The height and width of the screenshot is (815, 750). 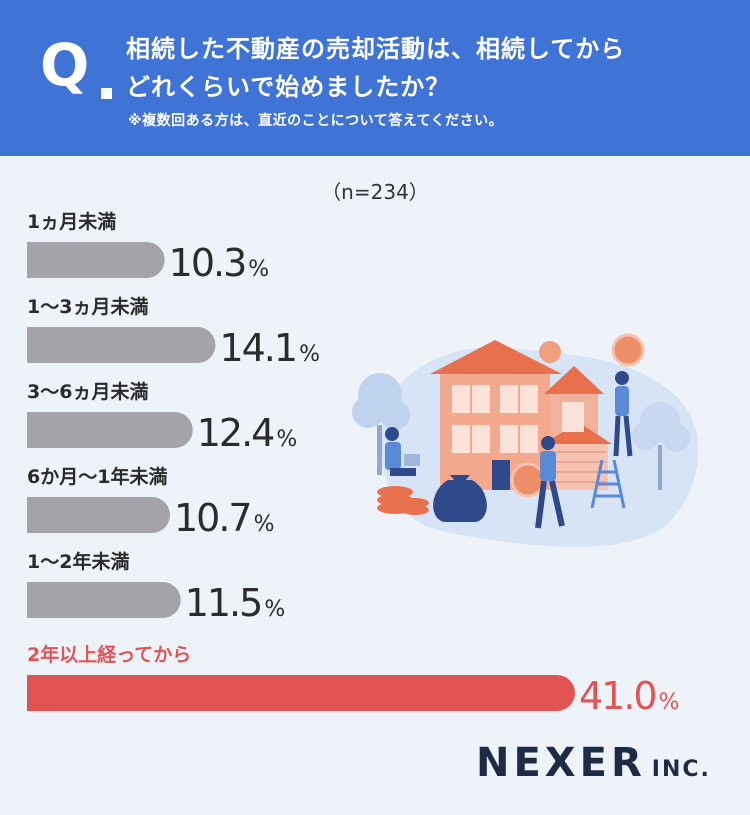 What do you see at coordinates (629, 696) in the screenshot?
I see `value-label: 41.0%` at bounding box center [629, 696].